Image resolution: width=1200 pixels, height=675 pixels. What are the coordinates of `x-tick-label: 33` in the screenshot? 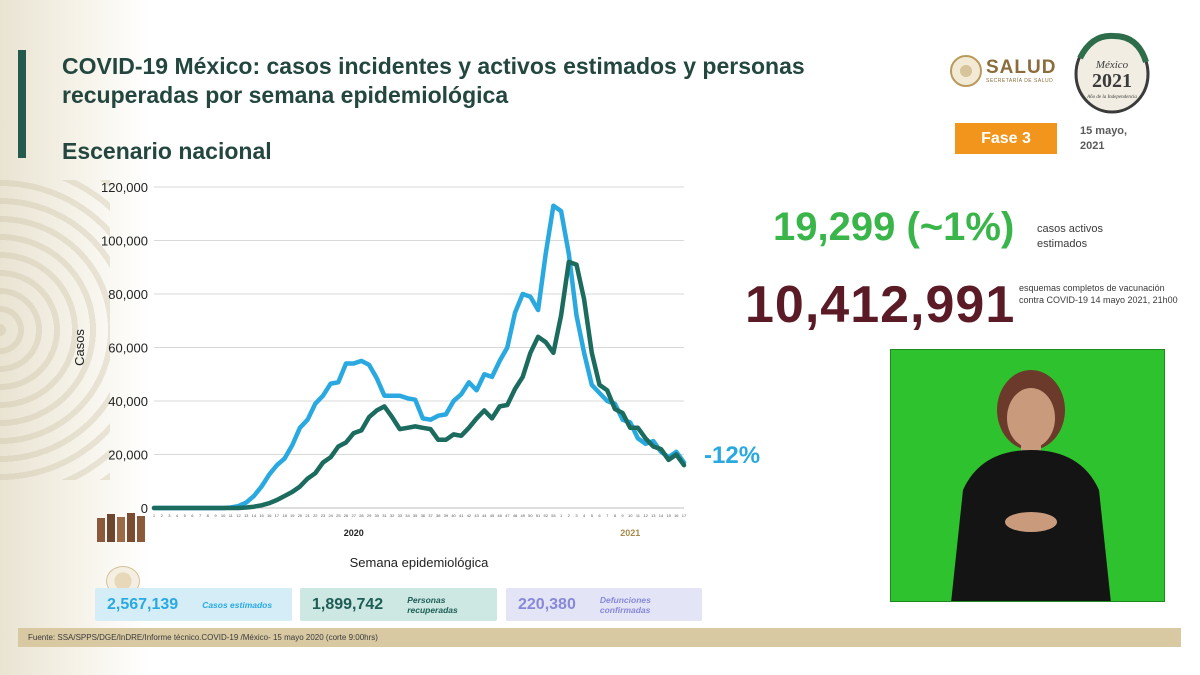 It's located at (400, 515).